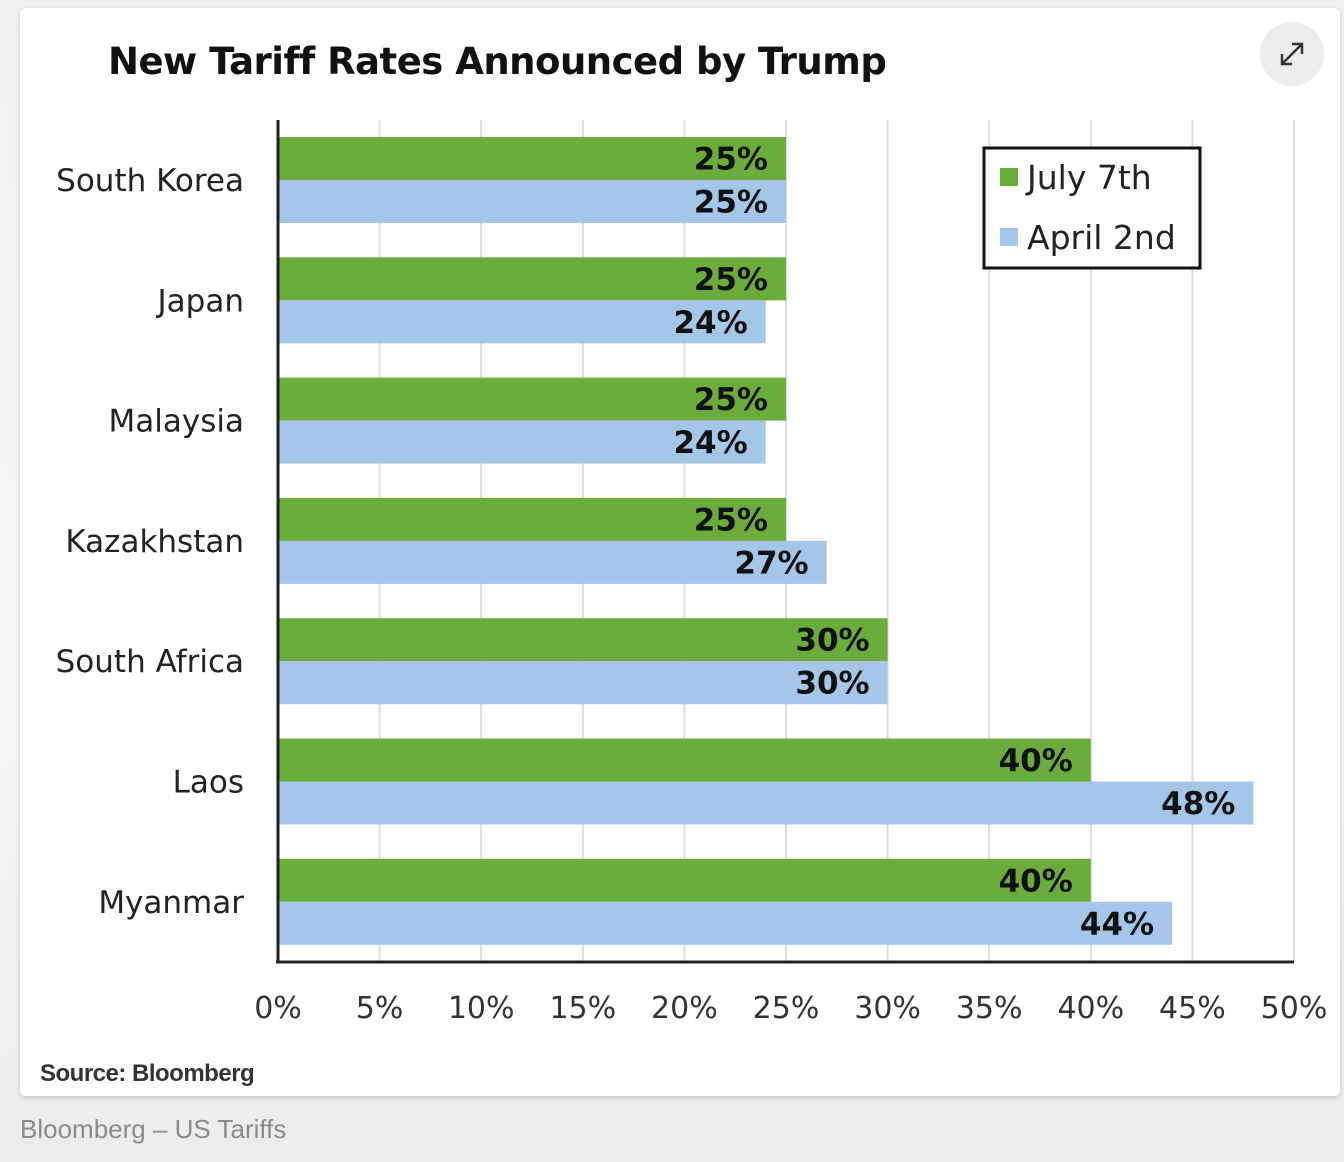  I want to click on category-label: South Korea, so click(150, 181).